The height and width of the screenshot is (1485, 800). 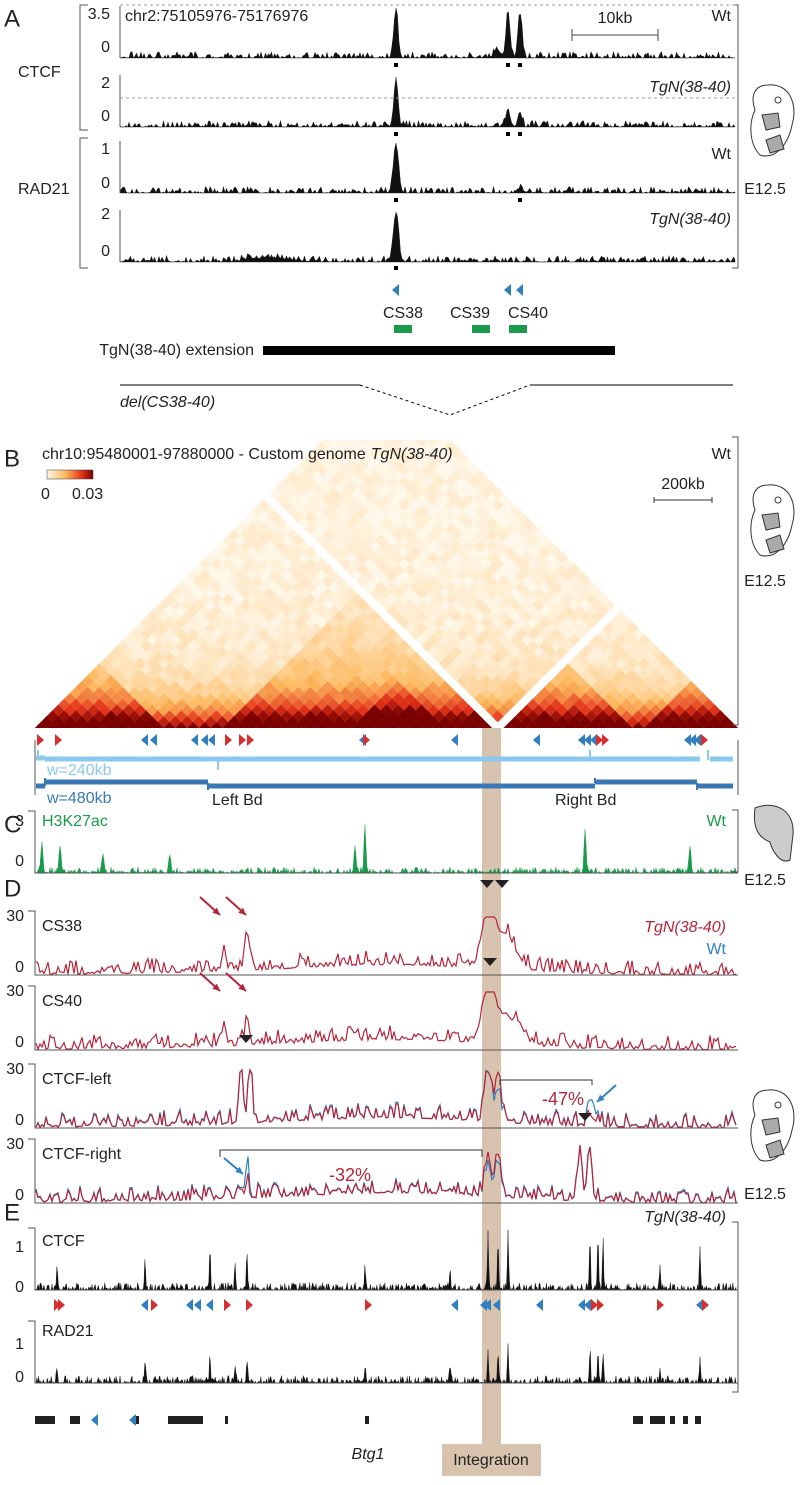 I want to click on panel-letter: A, so click(x=12, y=18).